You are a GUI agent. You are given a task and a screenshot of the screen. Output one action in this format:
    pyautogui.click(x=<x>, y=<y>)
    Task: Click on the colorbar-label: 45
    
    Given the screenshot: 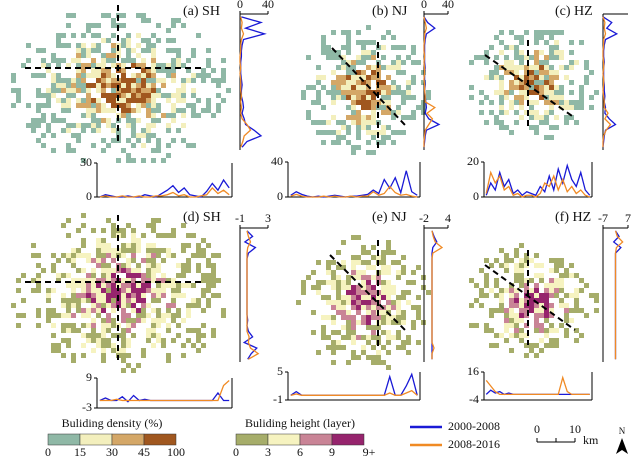 What is the action you would take?
    pyautogui.click(x=144, y=452)
    